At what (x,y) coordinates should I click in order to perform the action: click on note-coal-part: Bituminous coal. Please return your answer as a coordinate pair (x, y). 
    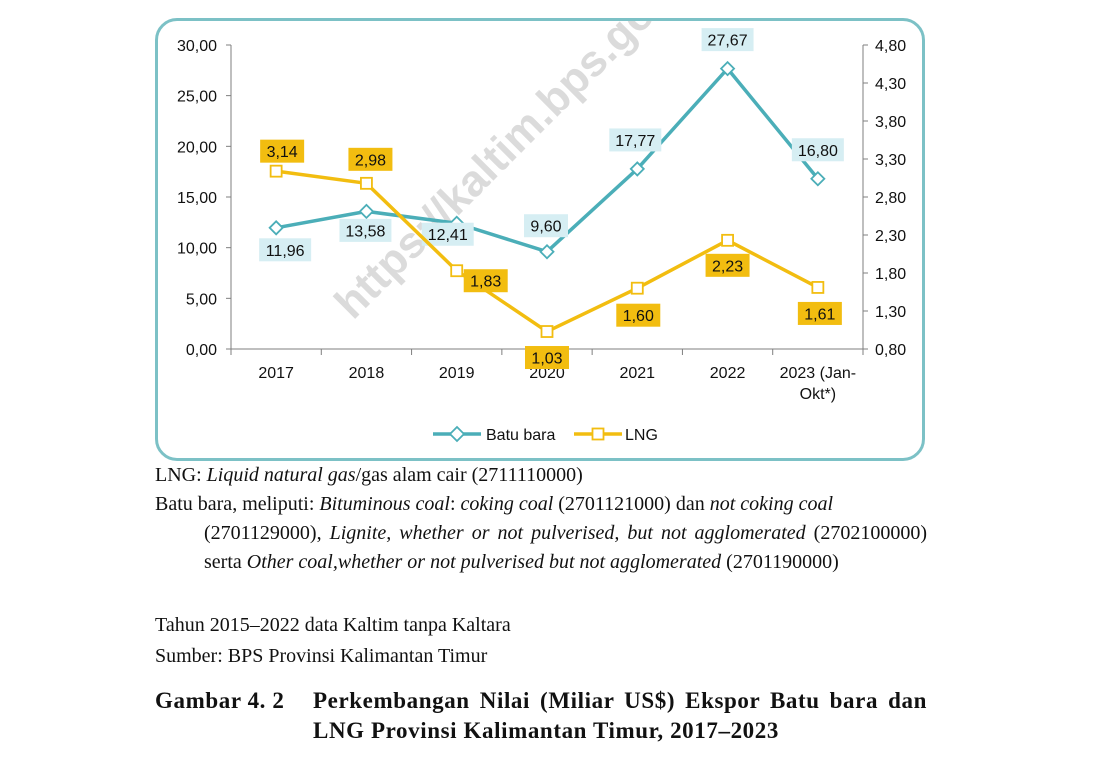
    Looking at the image, I should click on (384, 504).